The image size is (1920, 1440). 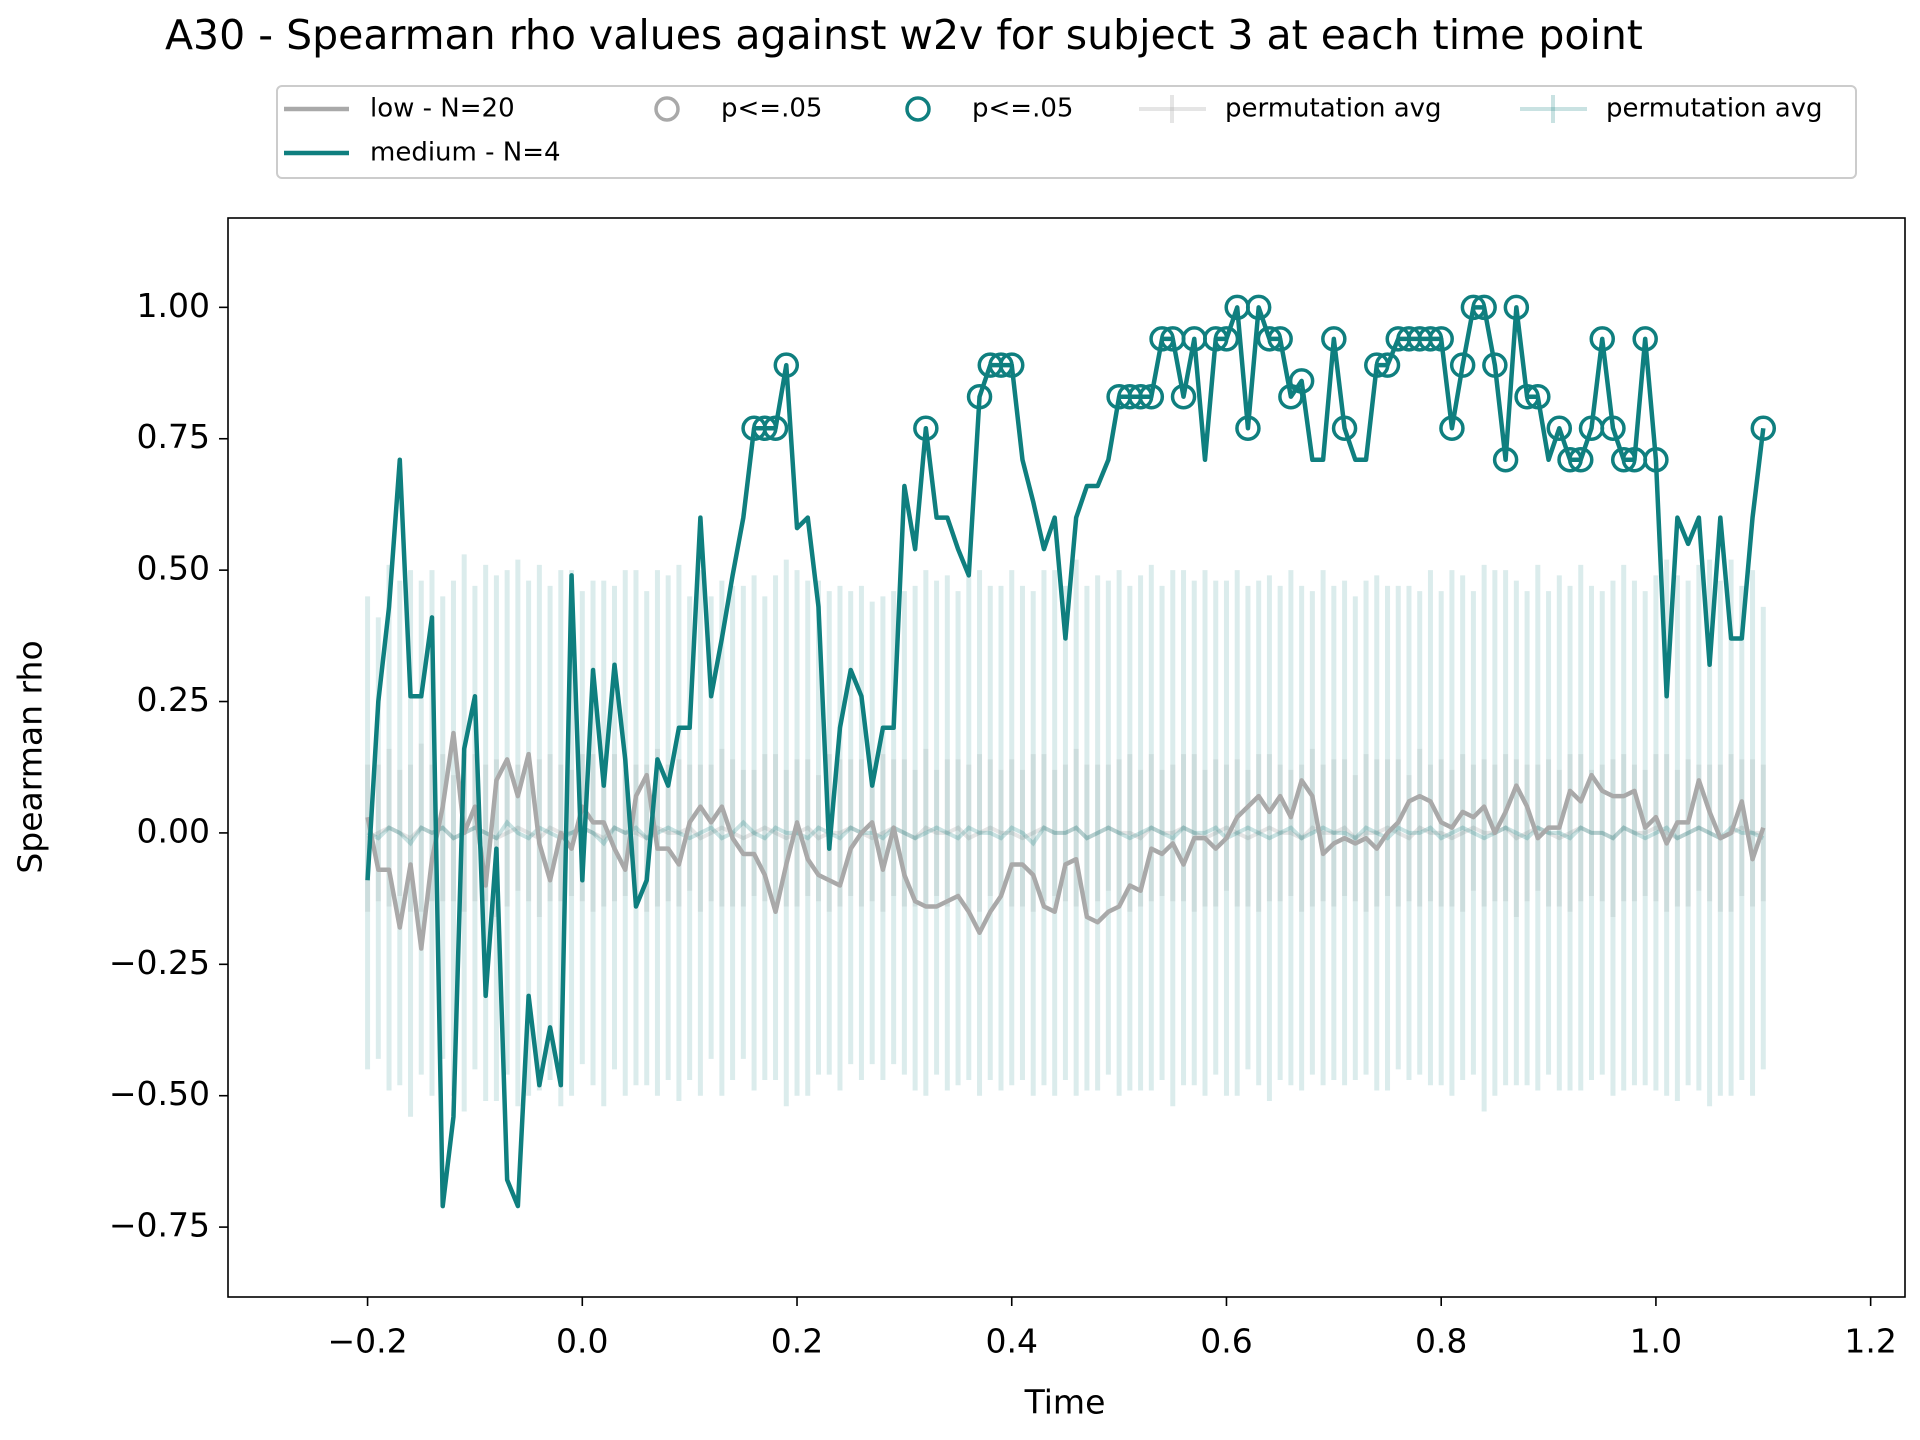 I want to click on x-tick-label: 1.0, so click(x=1656, y=1341).